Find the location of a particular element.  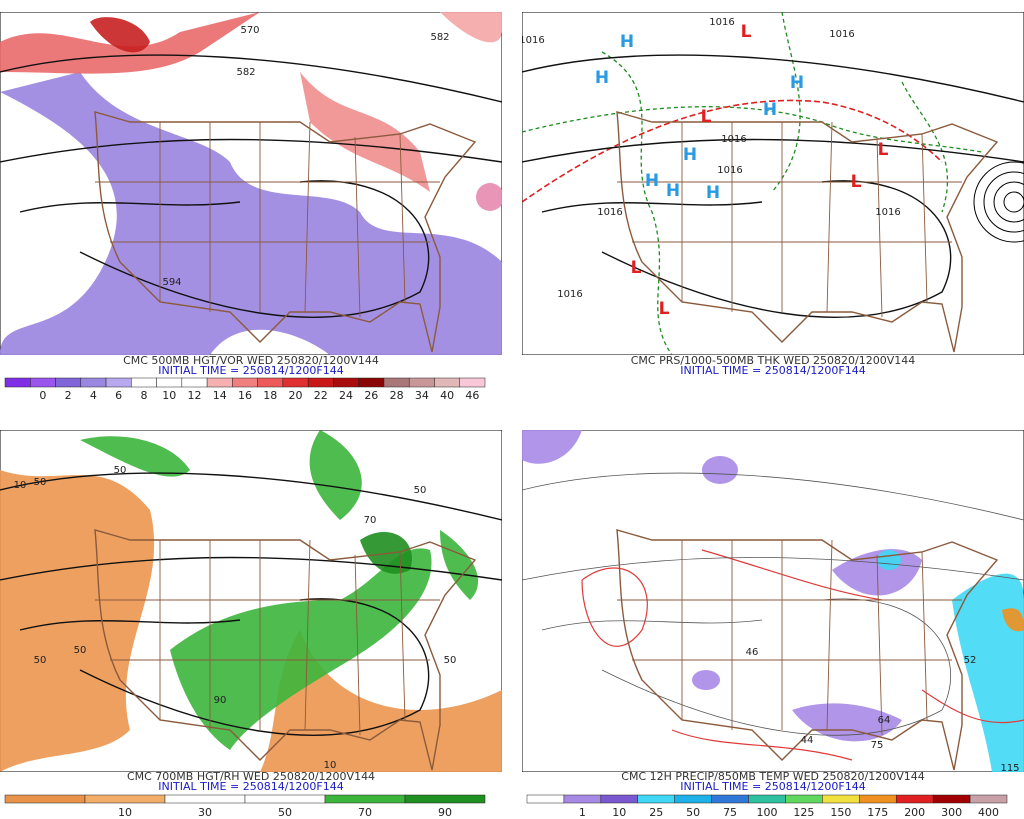

colorbar-label: 200 is located at coordinates (914, 812).